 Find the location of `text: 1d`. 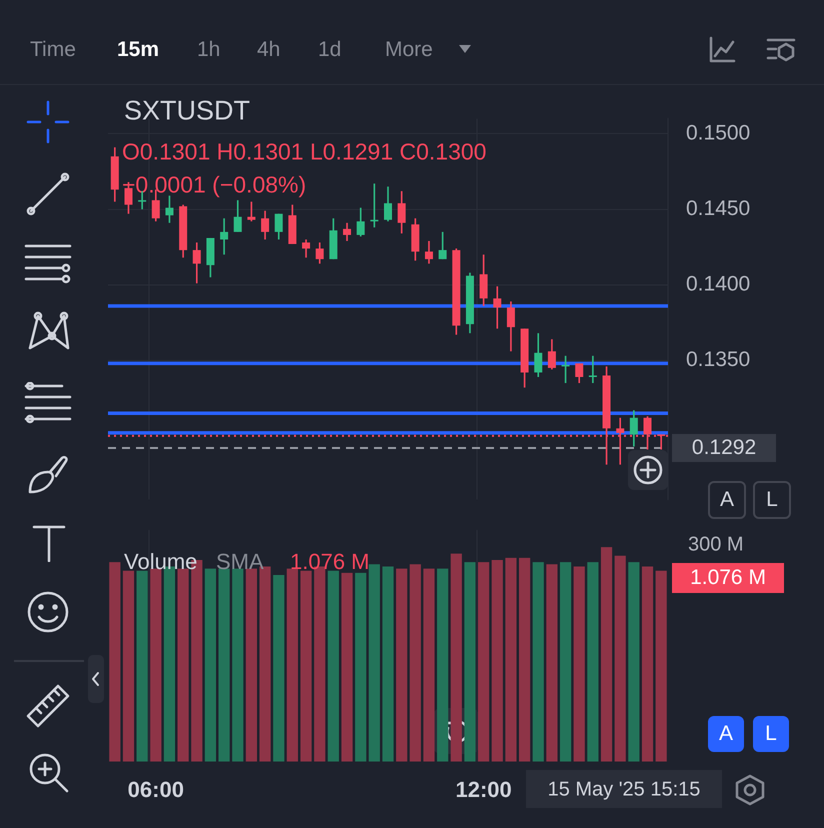

text: 1d is located at coordinates (330, 50).